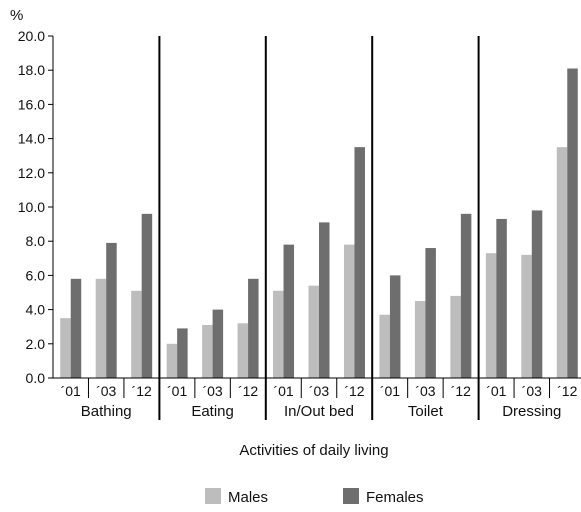  Describe the element at coordinates (31, 173) in the screenshot. I see `y-tick-label: 12.0` at that location.